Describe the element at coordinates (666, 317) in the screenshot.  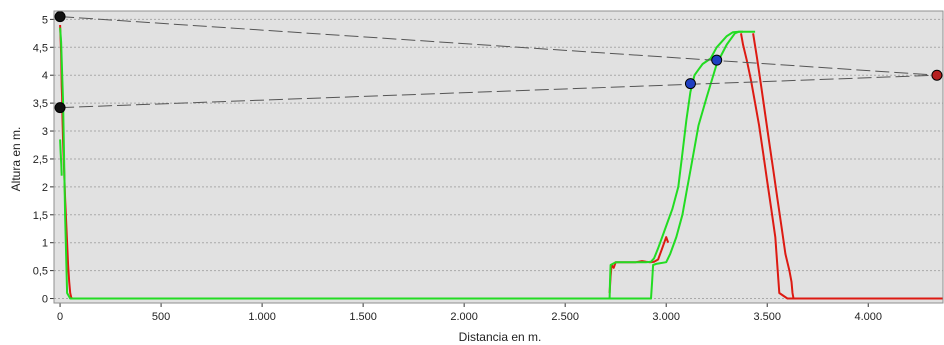
I see `x-tick-label: 3.000` at that location.